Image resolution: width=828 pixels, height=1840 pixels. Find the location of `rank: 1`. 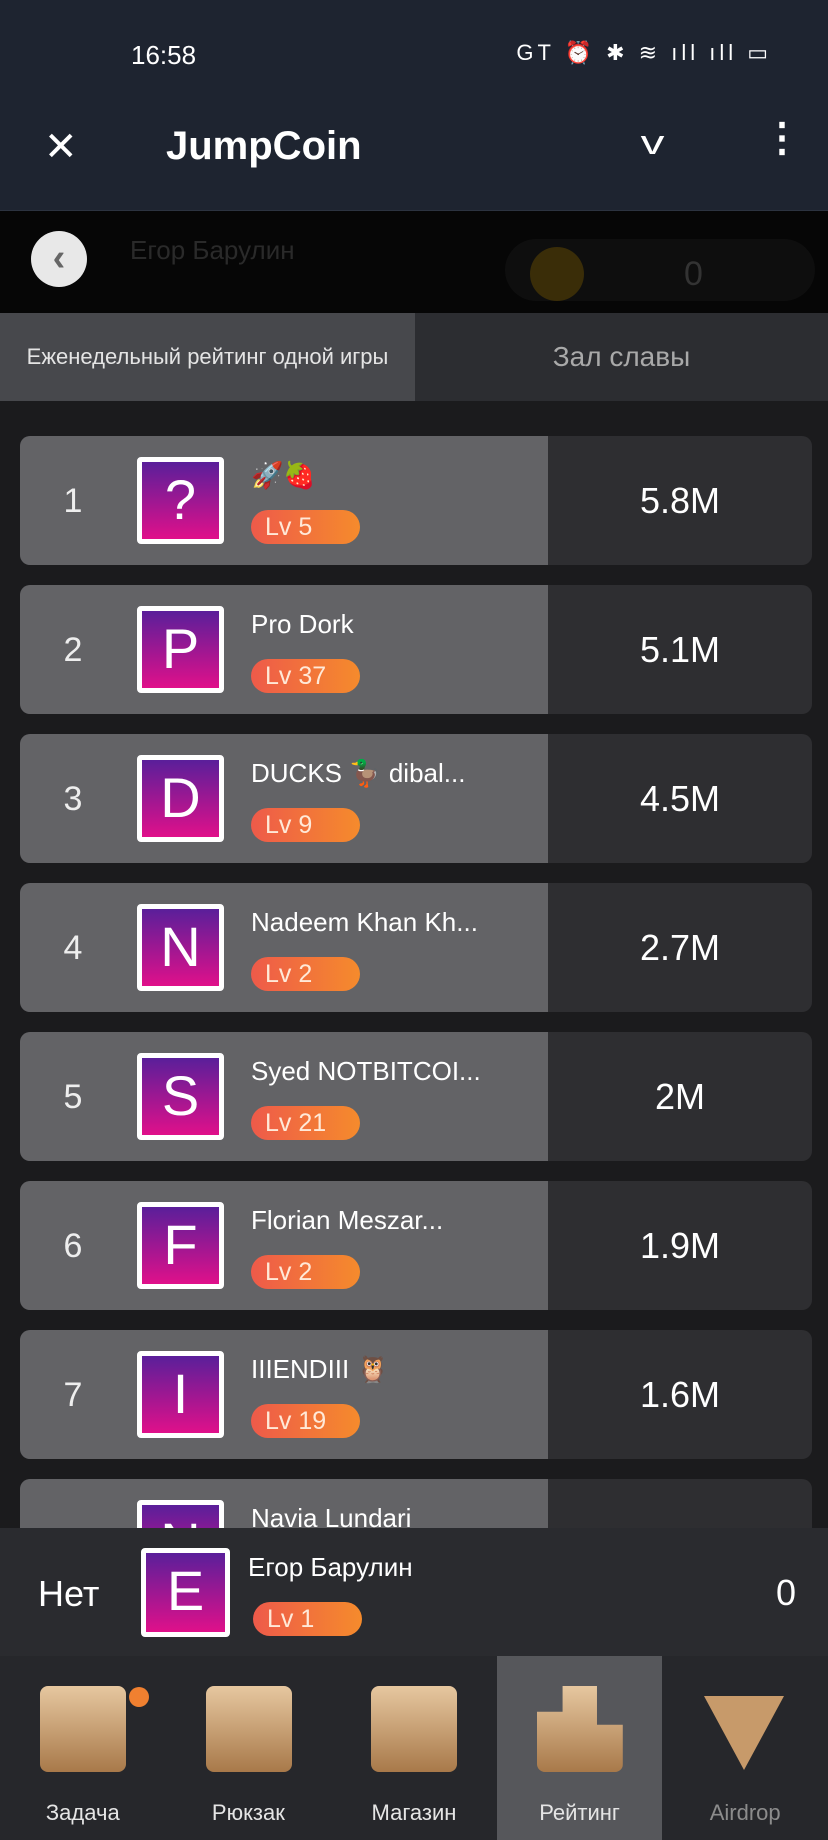

rank: 1 is located at coordinates (73, 501).